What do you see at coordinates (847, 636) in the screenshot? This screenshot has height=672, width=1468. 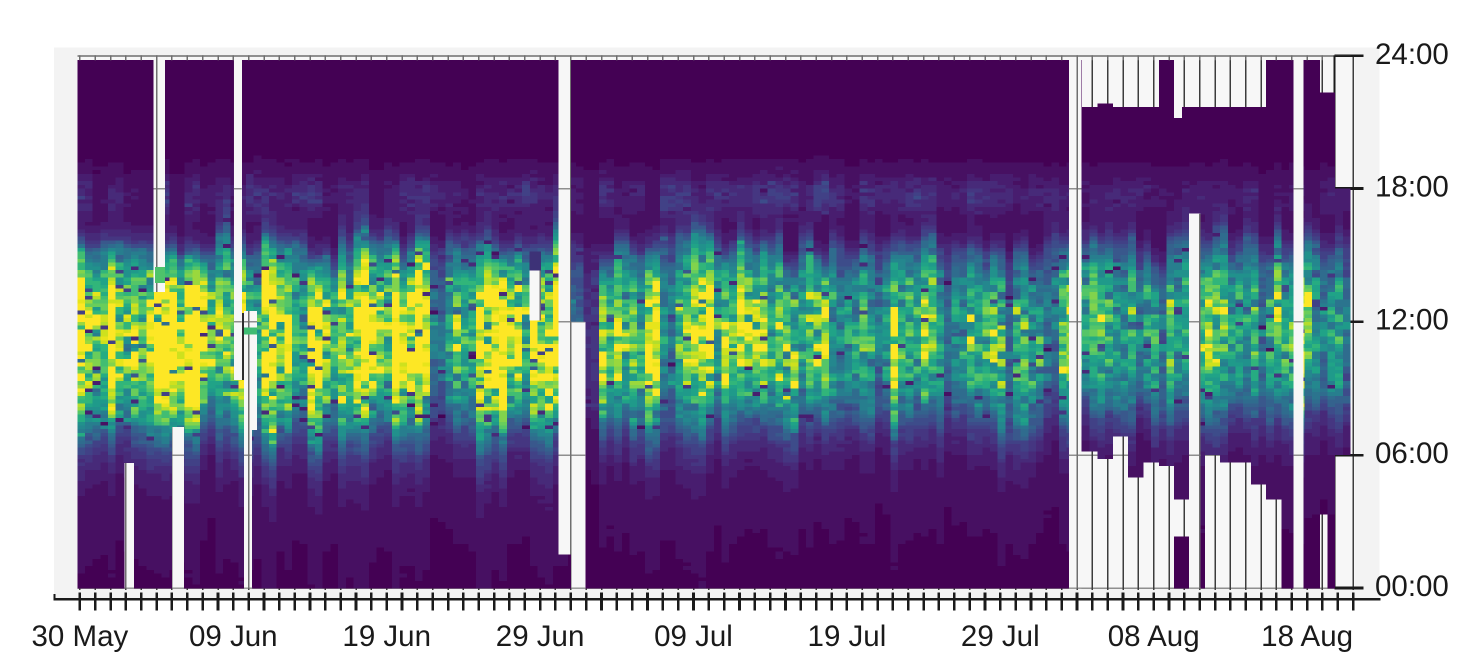 I see `svg-text: 19 Jul` at bounding box center [847, 636].